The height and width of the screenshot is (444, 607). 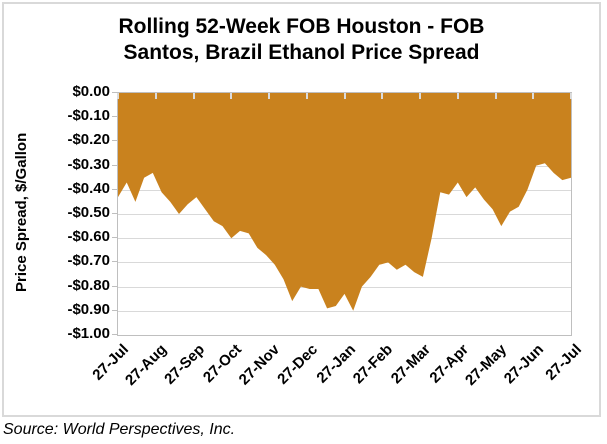 What do you see at coordinates (88, 285) in the screenshot?
I see `y-tick-label: -$0.80` at bounding box center [88, 285].